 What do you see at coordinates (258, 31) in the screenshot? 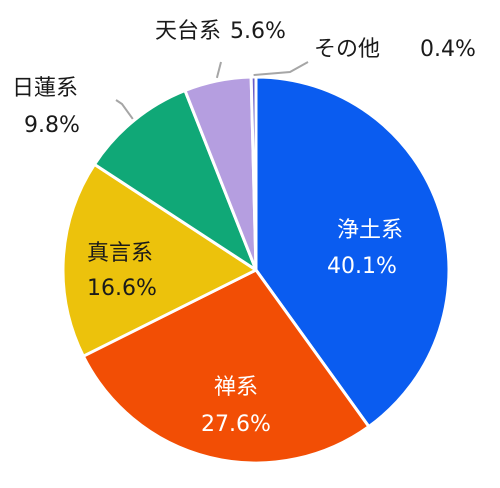
I see `label-tendai-value: 5.6%` at bounding box center [258, 31].